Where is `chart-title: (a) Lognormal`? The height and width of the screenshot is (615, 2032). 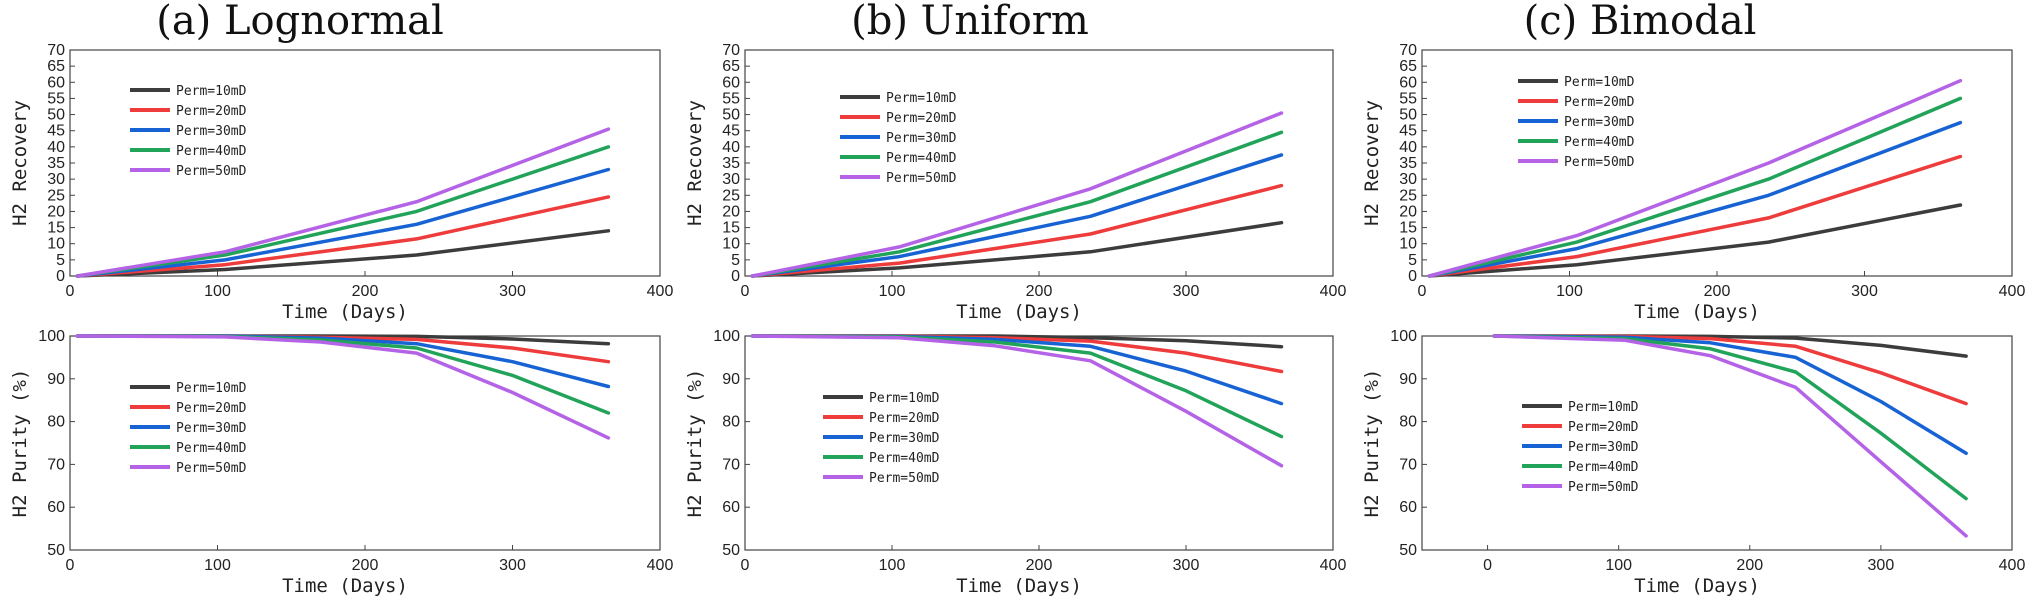 chart-title: (a) Lognormal is located at coordinates (300, 22).